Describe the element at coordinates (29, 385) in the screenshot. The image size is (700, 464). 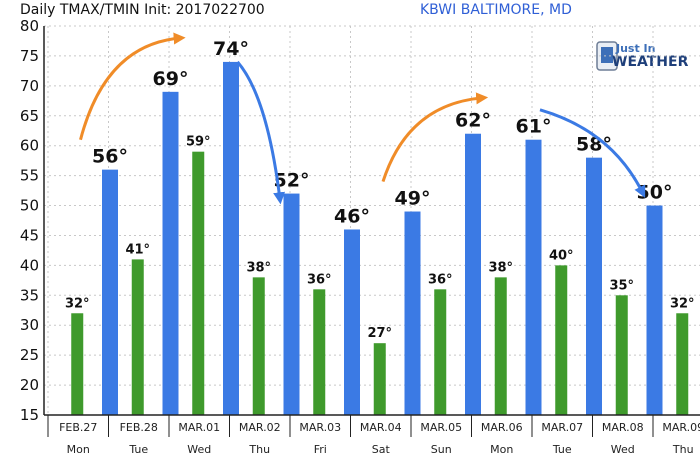
I see `y-tick-label: 20` at that location.